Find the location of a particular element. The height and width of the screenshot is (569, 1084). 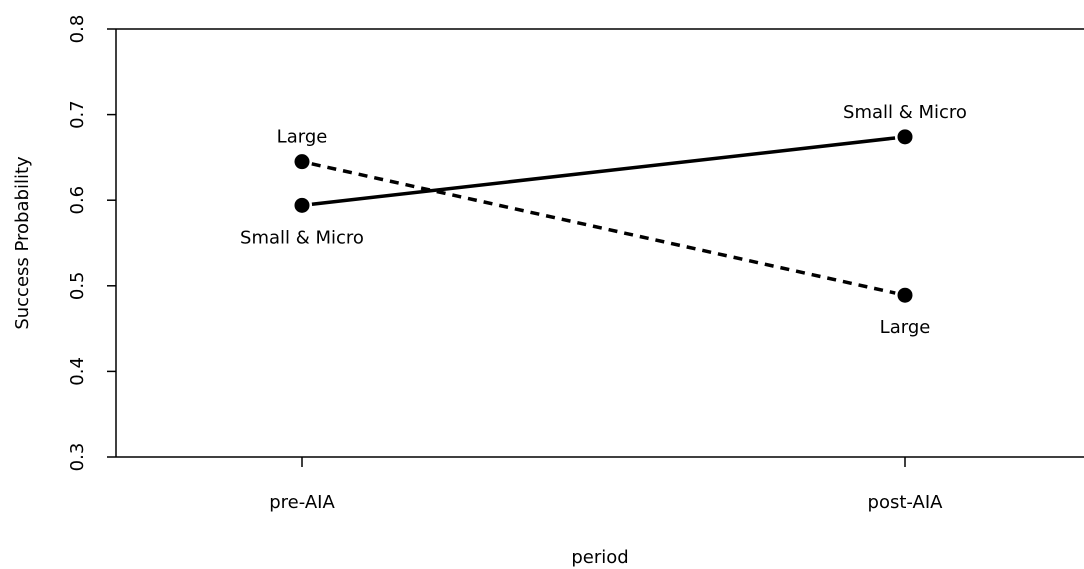

x-axis-title: period is located at coordinates (599, 557).